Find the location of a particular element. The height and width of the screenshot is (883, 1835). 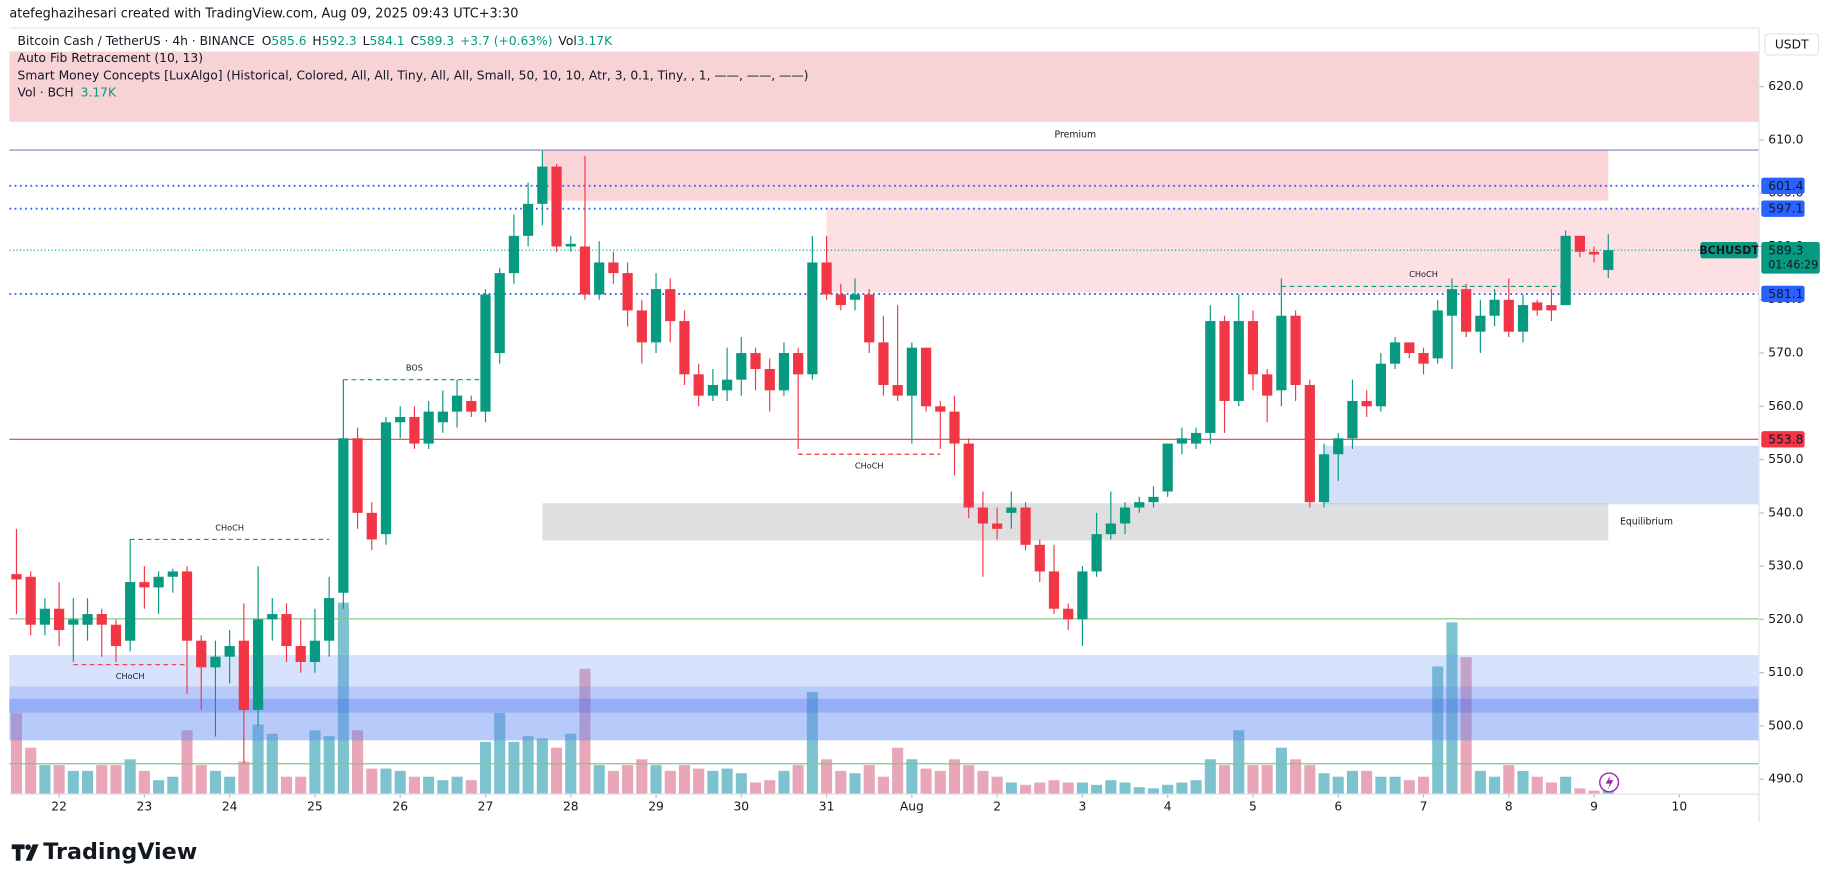

currency-box is located at coordinates (1792, 44).